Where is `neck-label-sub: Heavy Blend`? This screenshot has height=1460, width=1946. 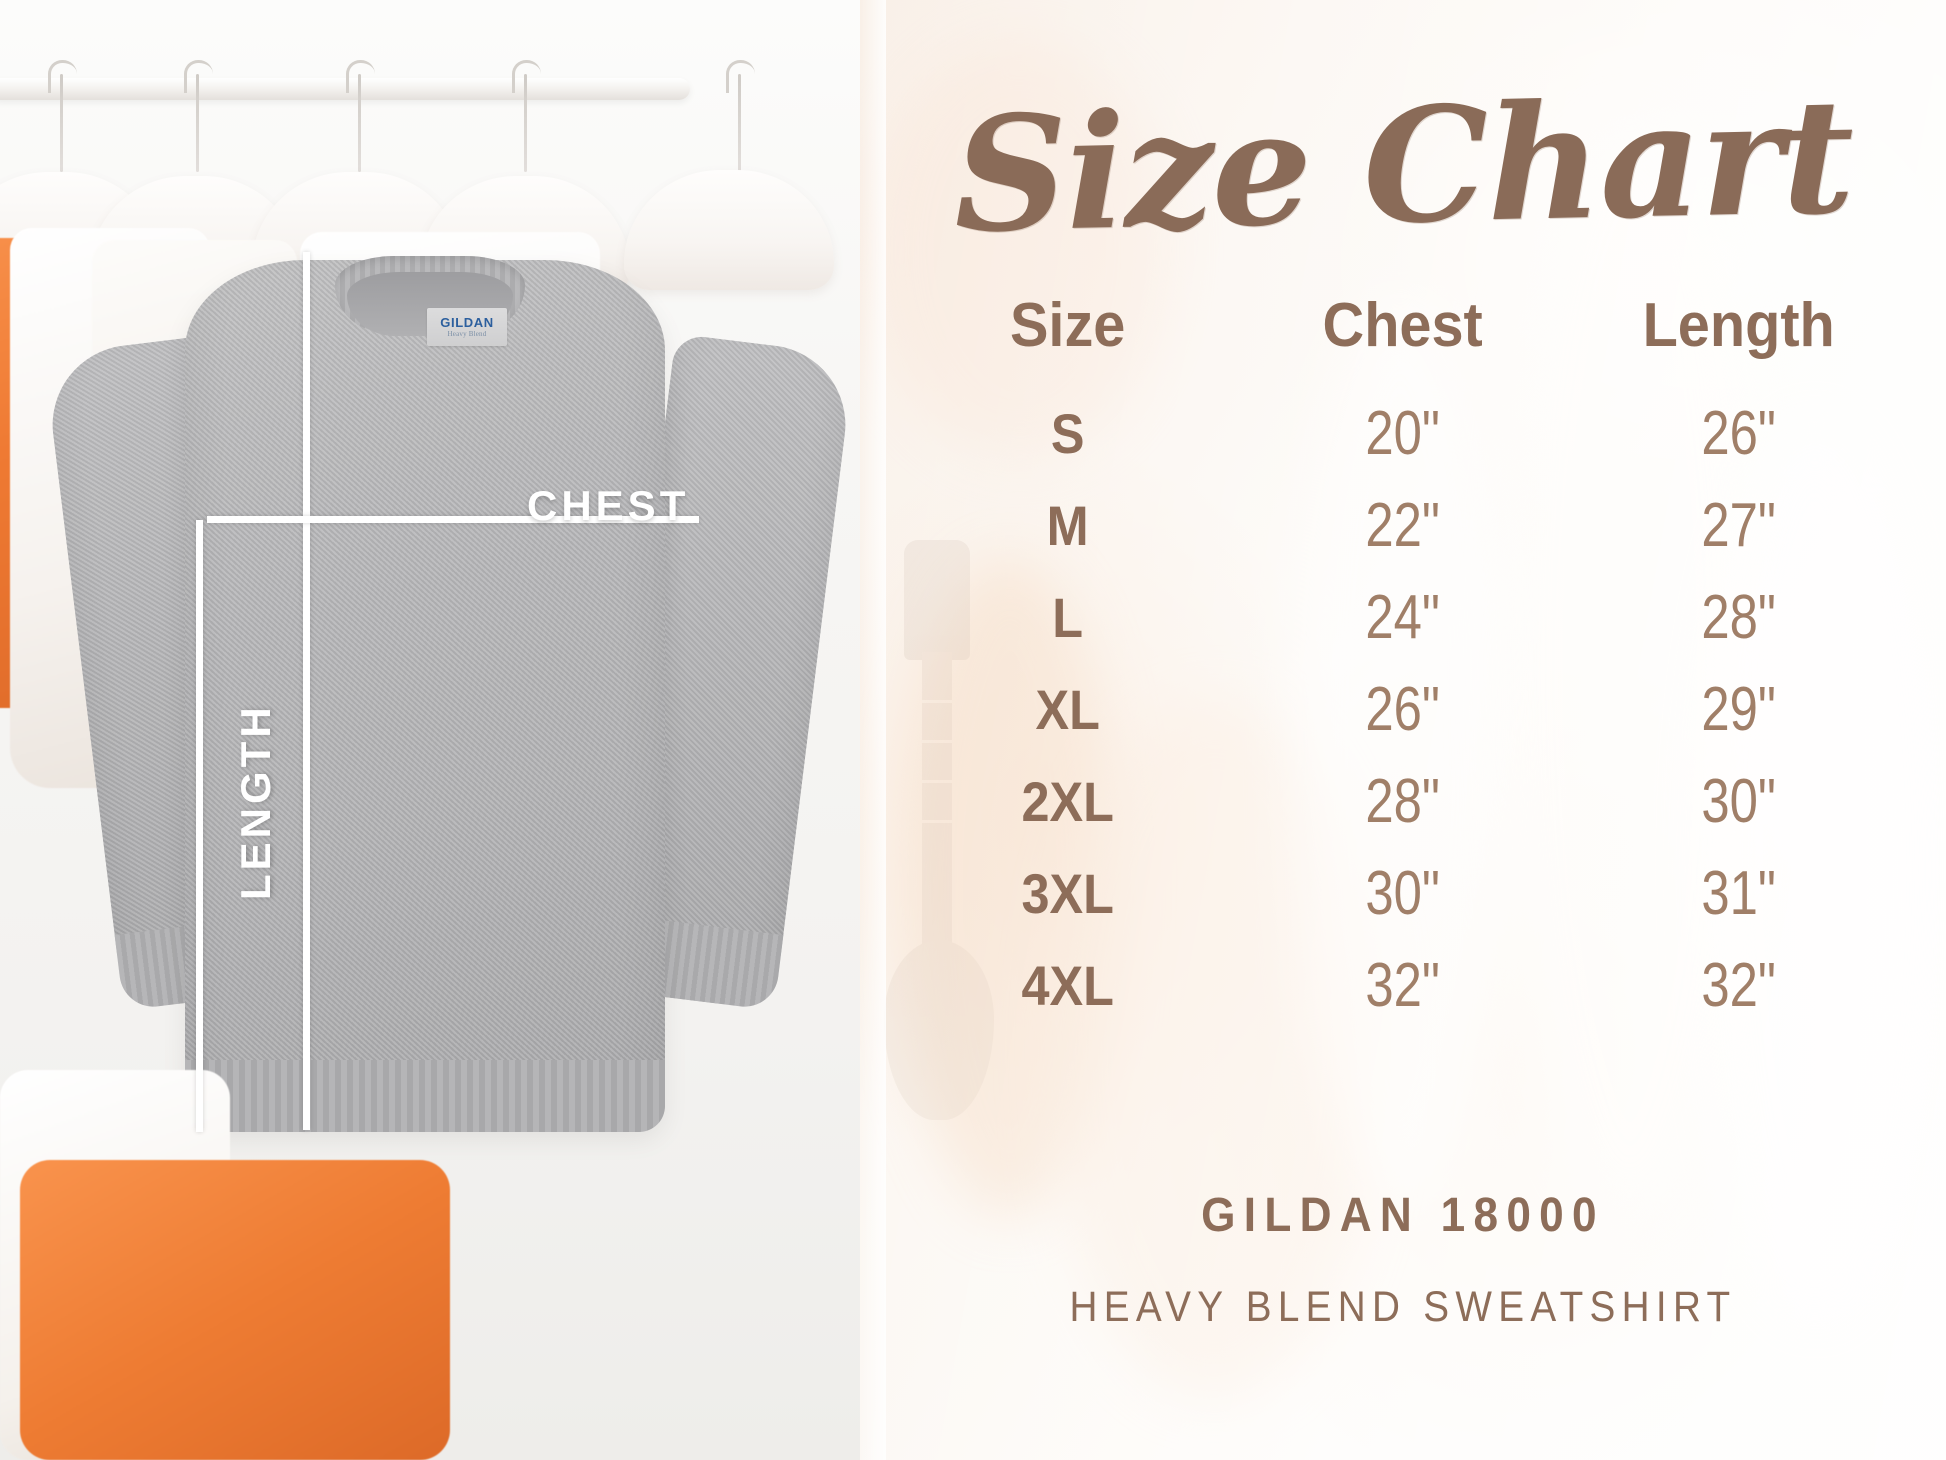
neck-label-sub: Heavy Blend is located at coordinates (467, 334).